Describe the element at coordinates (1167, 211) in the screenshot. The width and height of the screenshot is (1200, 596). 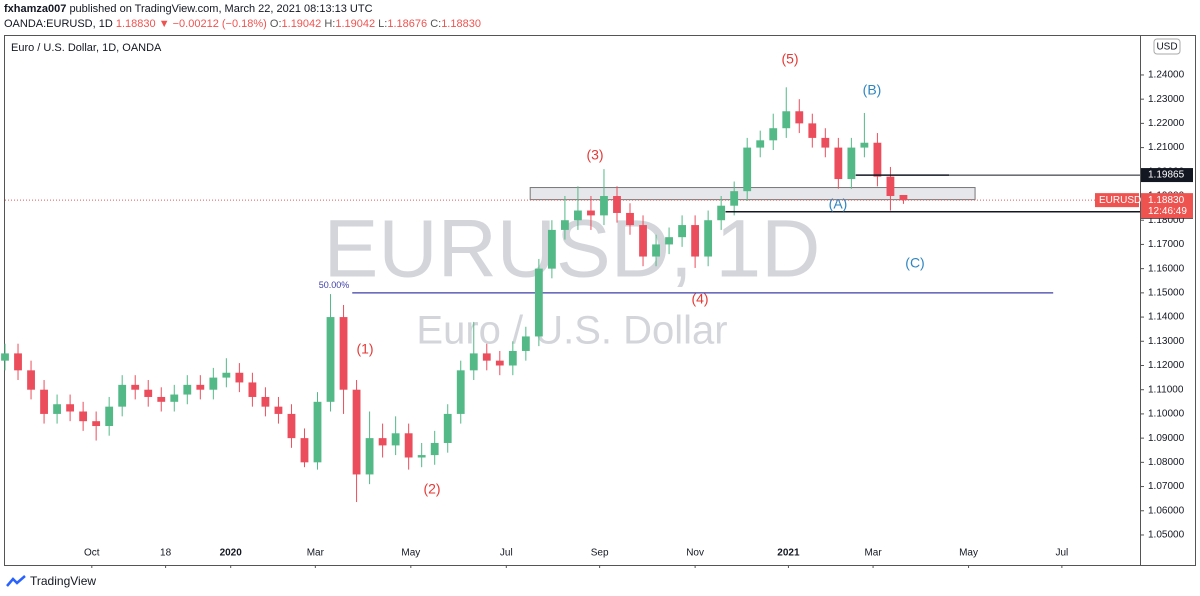
I see `countdown: 12:46:49` at that location.